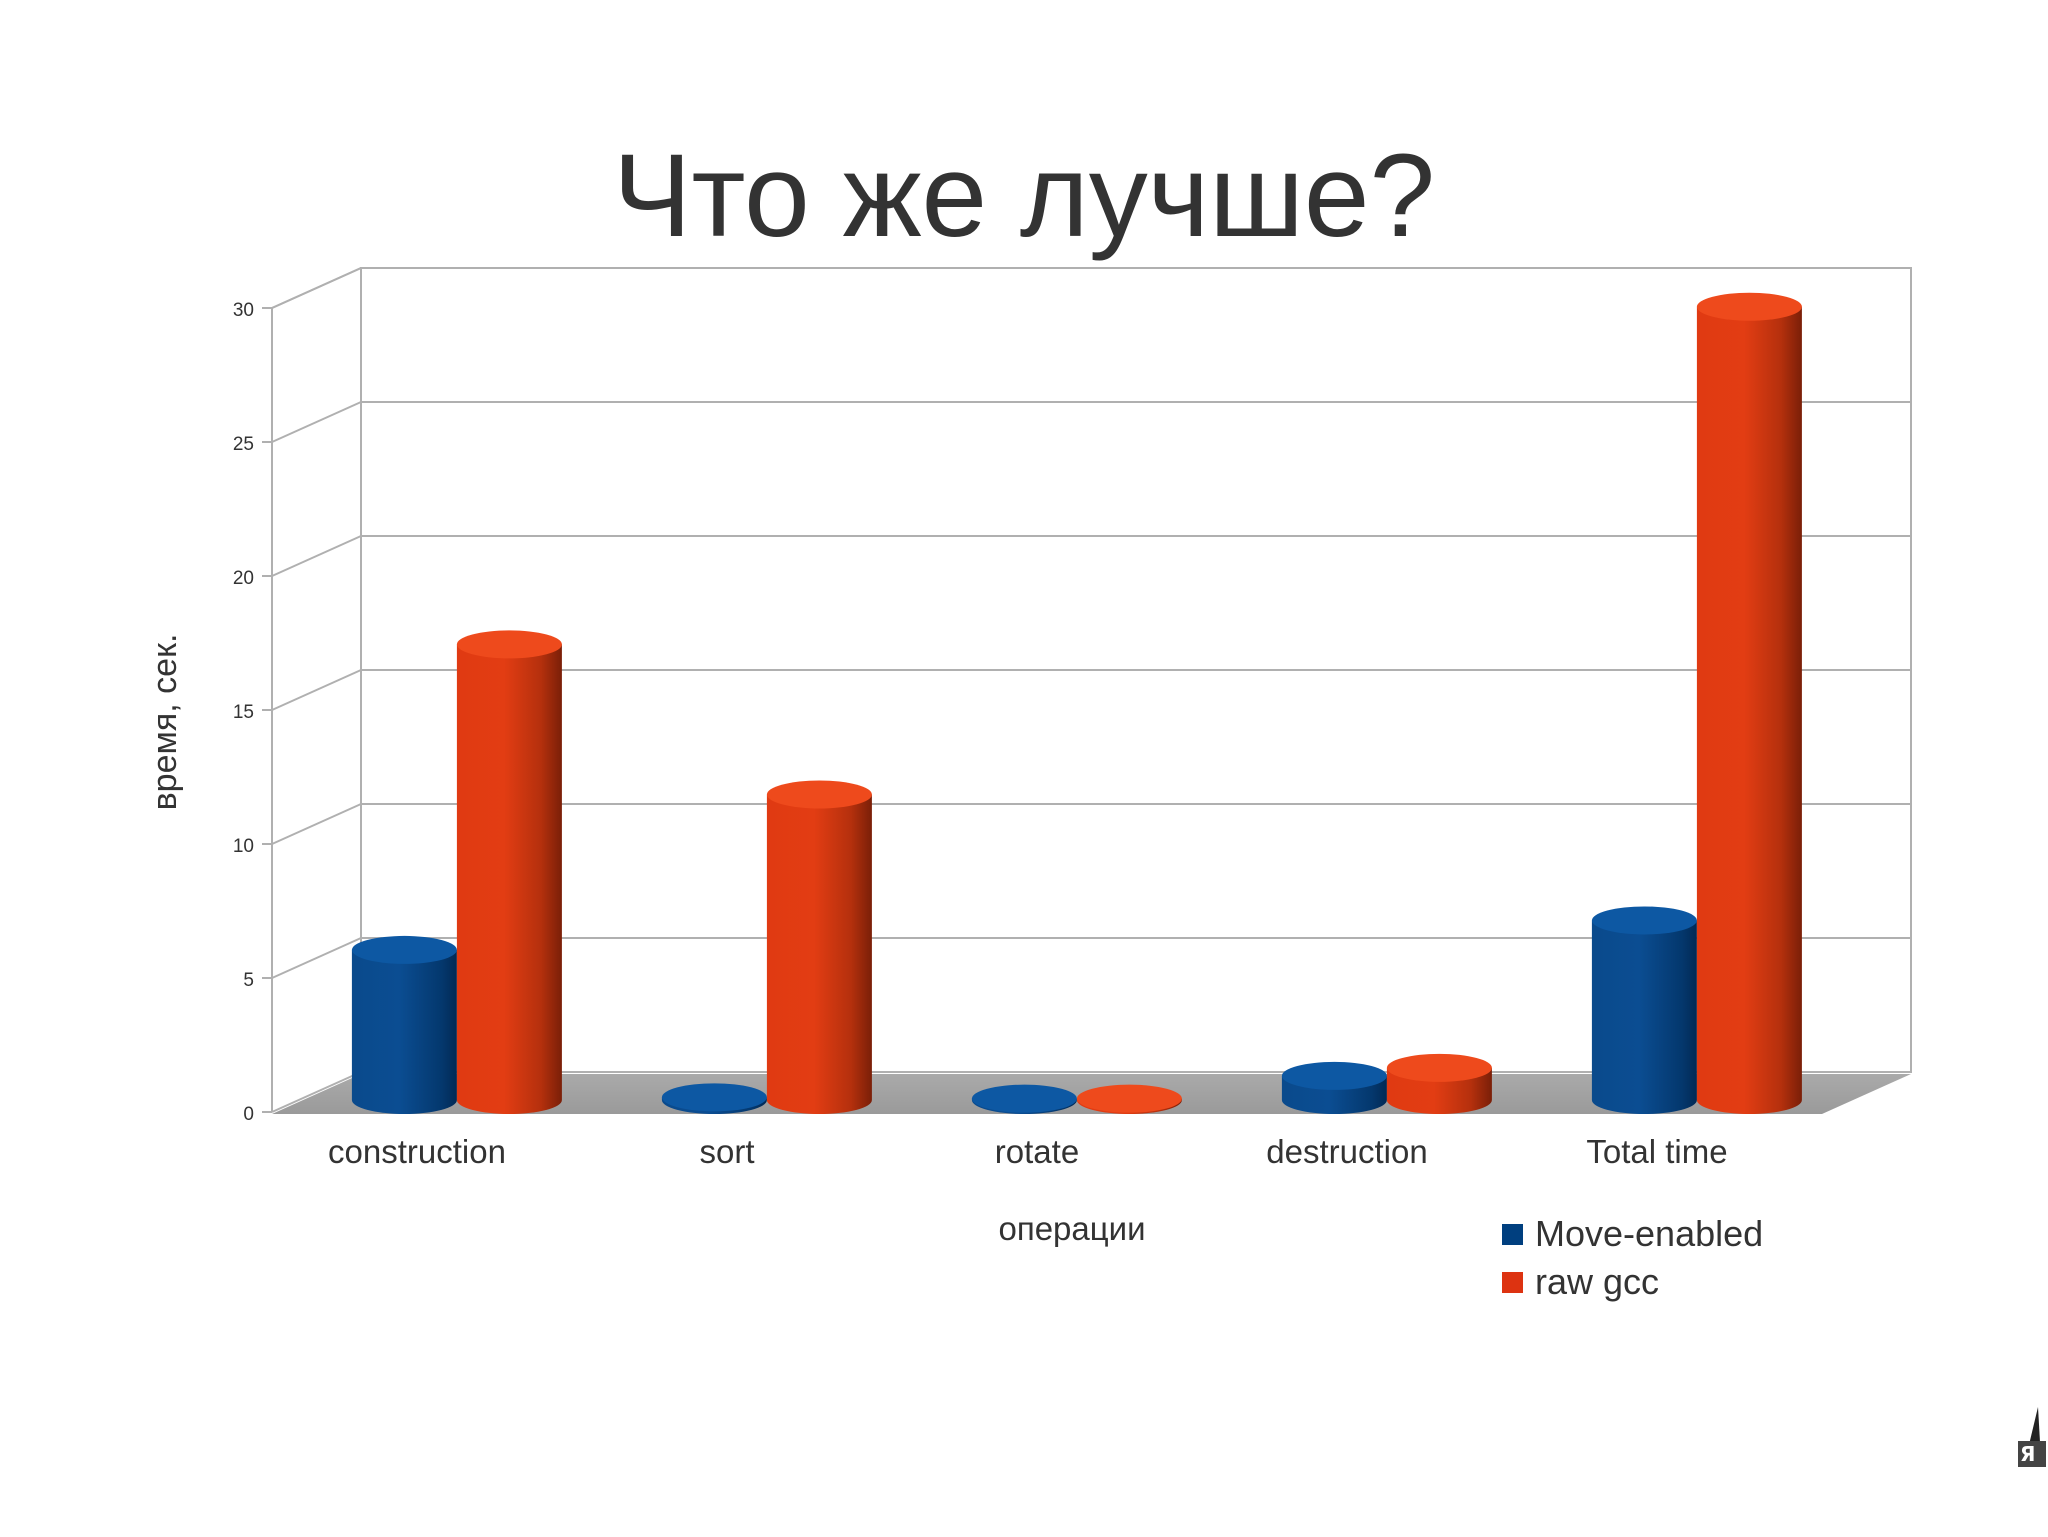 The height and width of the screenshot is (1537, 2048). Describe the element at coordinates (1656, 1151) in the screenshot. I see `x-tick-label: Total time` at that location.